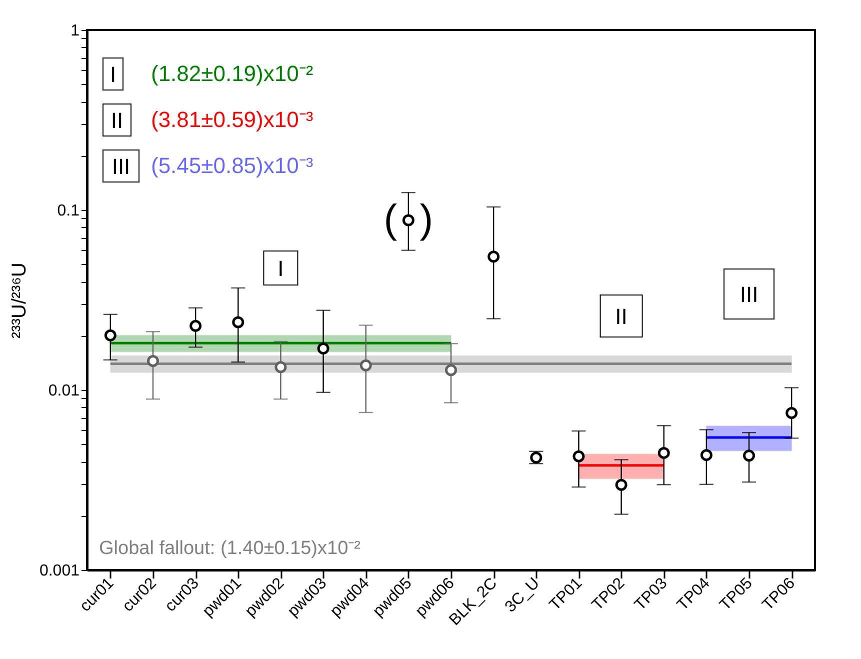 The height and width of the screenshot is (659, 861). I want to click on annotation: ), so click(427, 219).